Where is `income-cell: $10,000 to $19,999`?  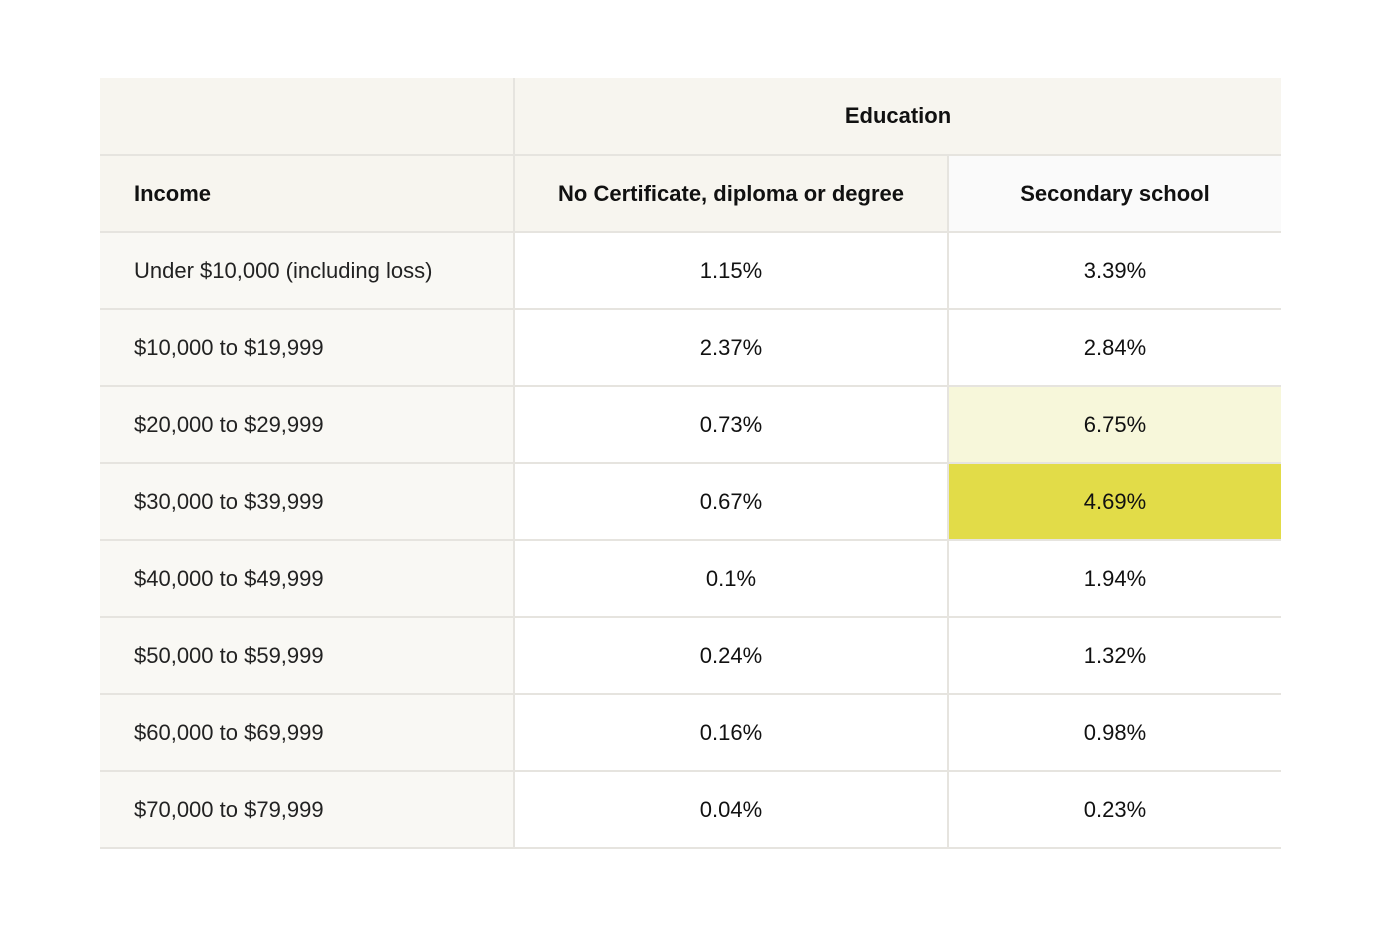 income-cell: $10,000 to $19,999 is located at coordinates (307, 348).